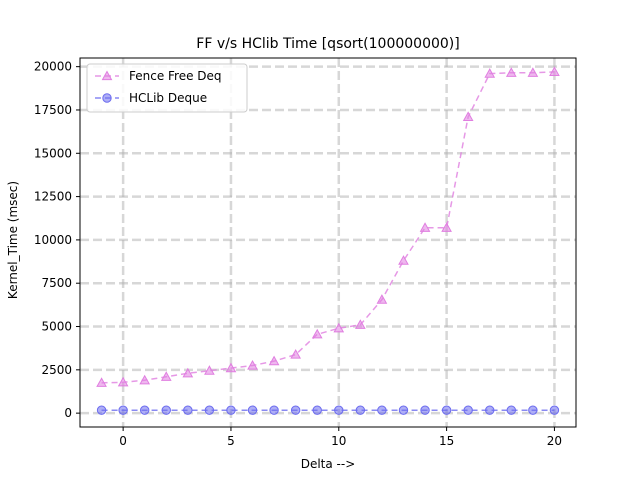 The height and width of the screenshot is (480, 640). What do you see at coordinates (56, 327) in the screenshot?
I see `y-tick-label: 5000` at bounding box center [56, 327].